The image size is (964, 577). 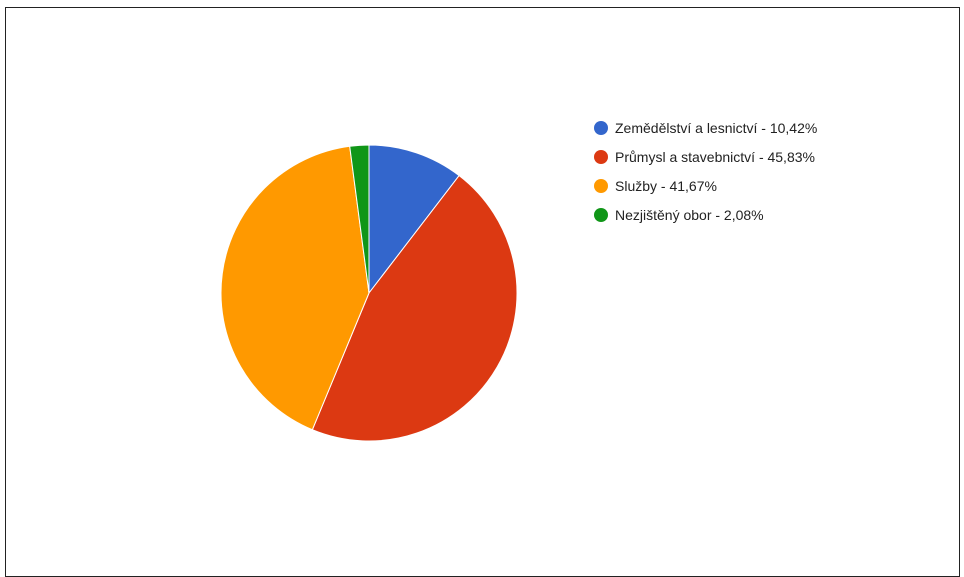 What do you see at coordinates (715, 157) in the screenshot?
I see `legend-label-2: Průmysl a stavebnictví - 45,83%` at bounding box center [715, 157].